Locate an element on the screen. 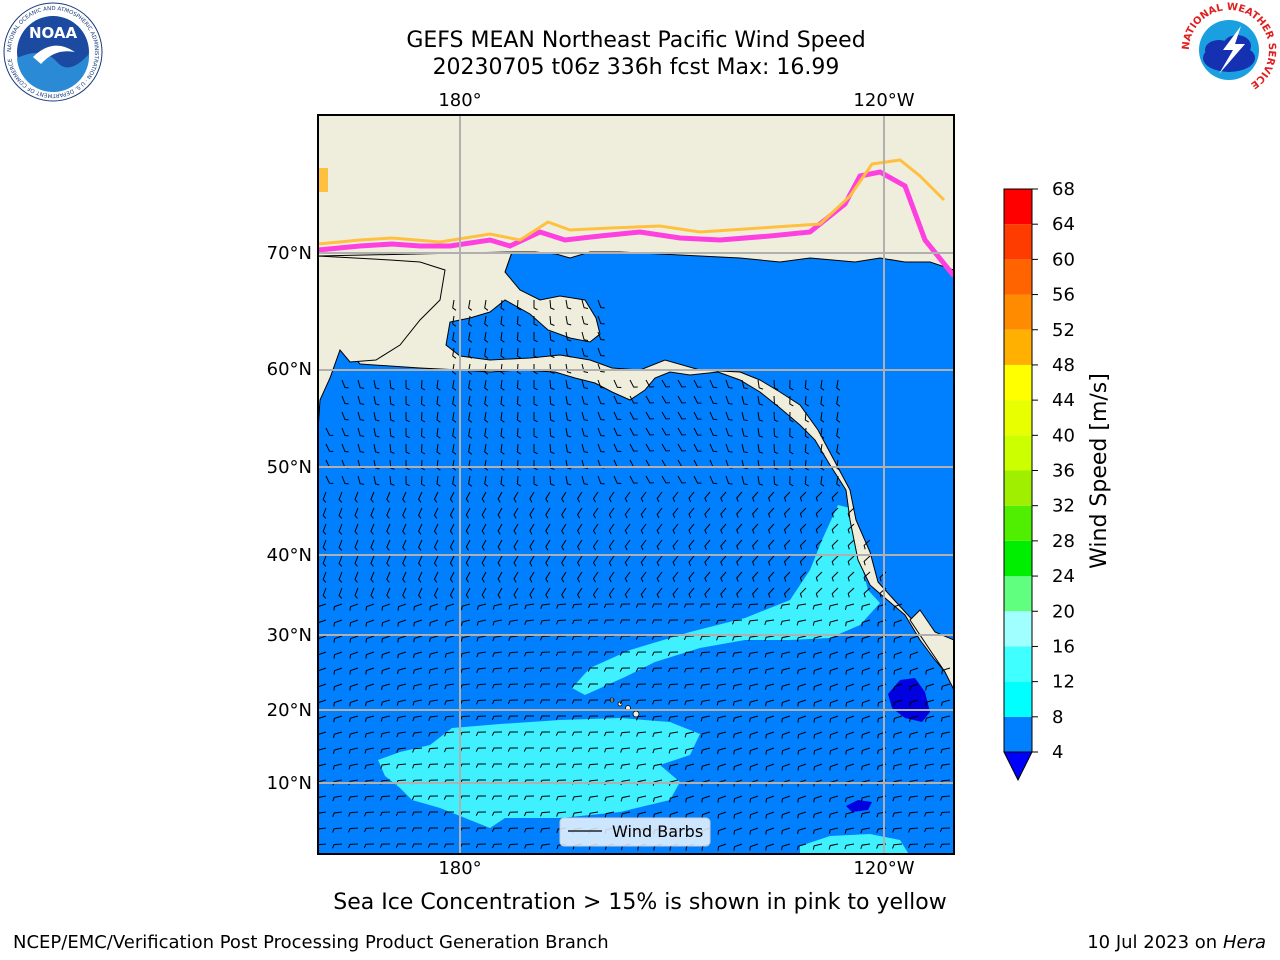 The height and width of the screenshot is (960, 1280). wind-band-tropics is located at coordinates (539, 773).